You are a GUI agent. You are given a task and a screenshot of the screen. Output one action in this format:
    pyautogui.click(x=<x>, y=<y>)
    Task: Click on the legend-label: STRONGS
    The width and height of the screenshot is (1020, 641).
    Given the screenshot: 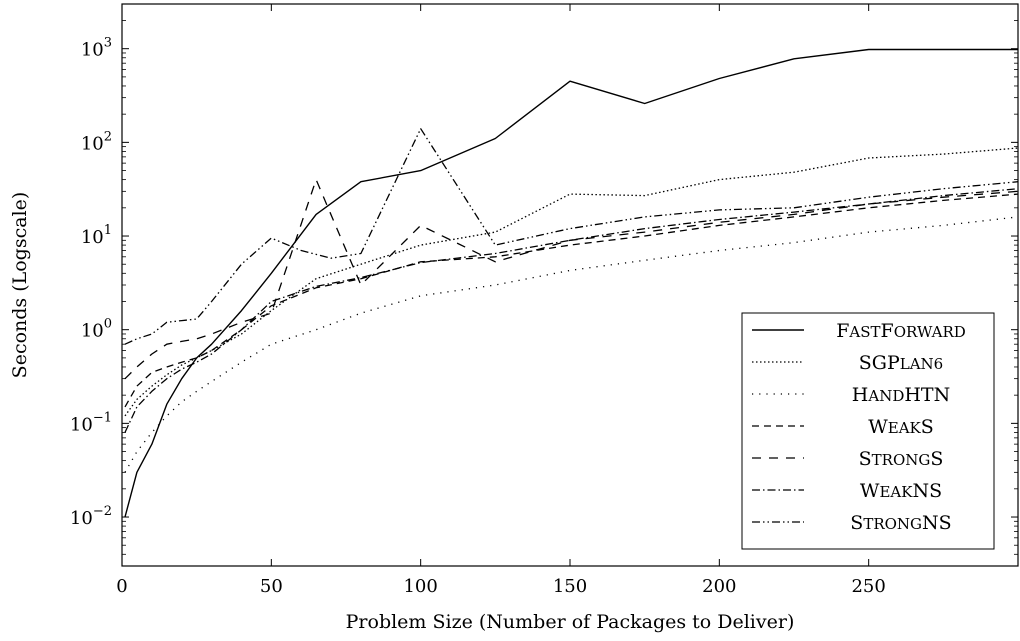 What is the action you would take?
    pyautogui.click(x=901, y=459)
    